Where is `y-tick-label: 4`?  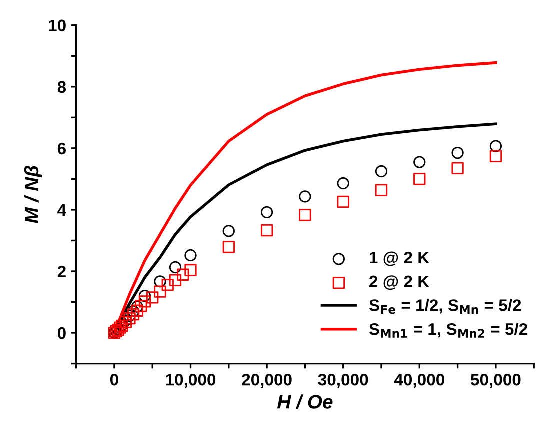
y-tick-label: 4 is located at coordinates (62, 210).